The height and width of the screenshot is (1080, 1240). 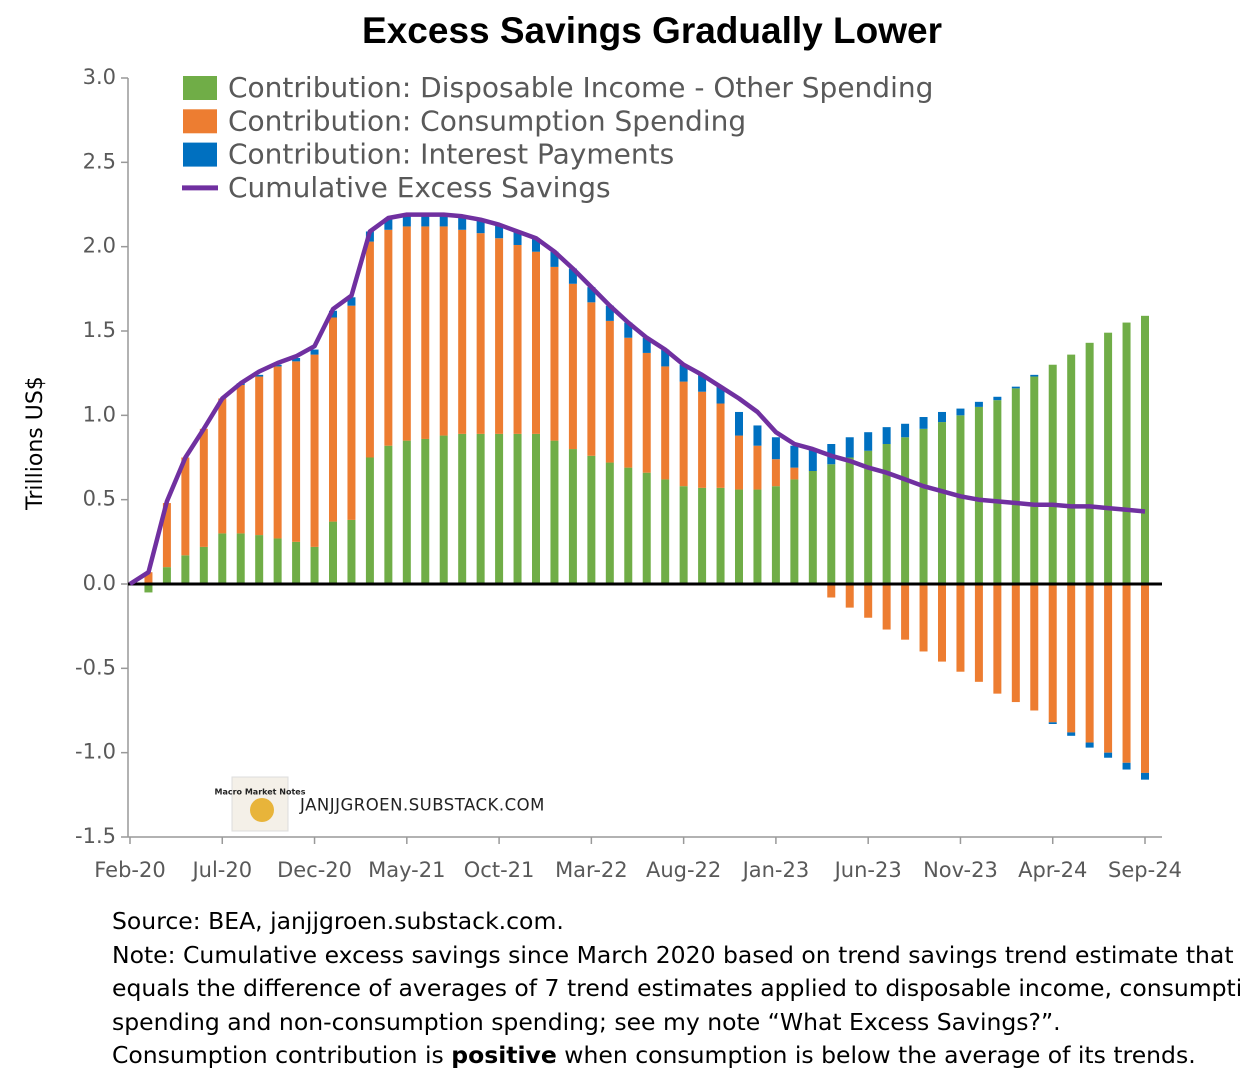 I want to click on x-tick-label: Sep-24, so click(x=1145, y=870).